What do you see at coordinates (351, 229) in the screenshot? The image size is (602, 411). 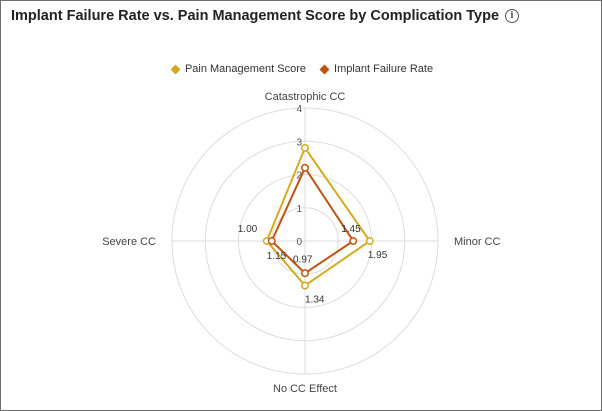 I see `data-label: 1.45` at bounding box center [351, 229].